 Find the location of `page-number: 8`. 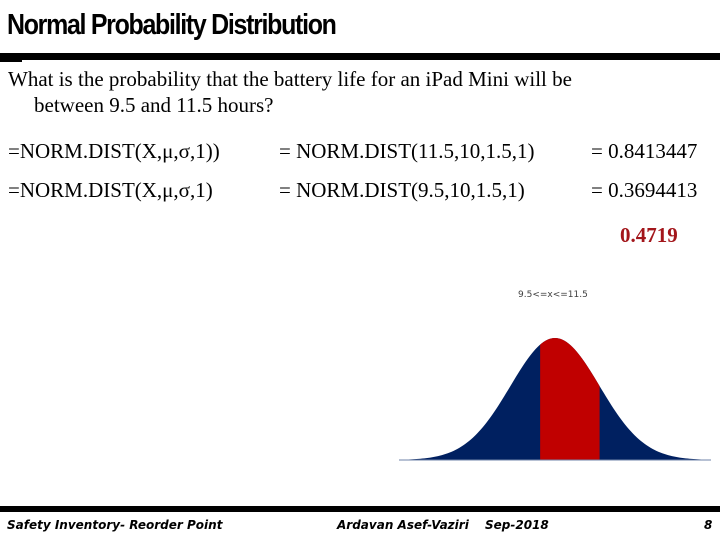

page-number: 8 is located at coordinates (708, 525).